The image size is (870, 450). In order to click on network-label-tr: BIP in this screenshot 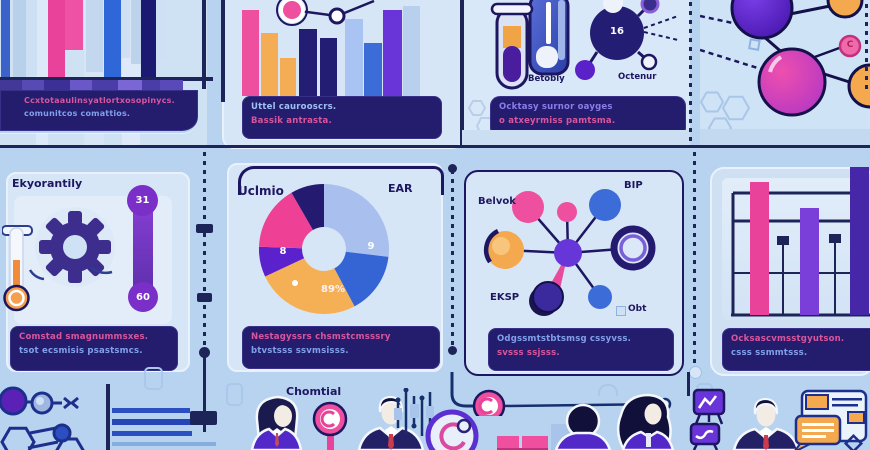, I will do `click(633, 185)`.